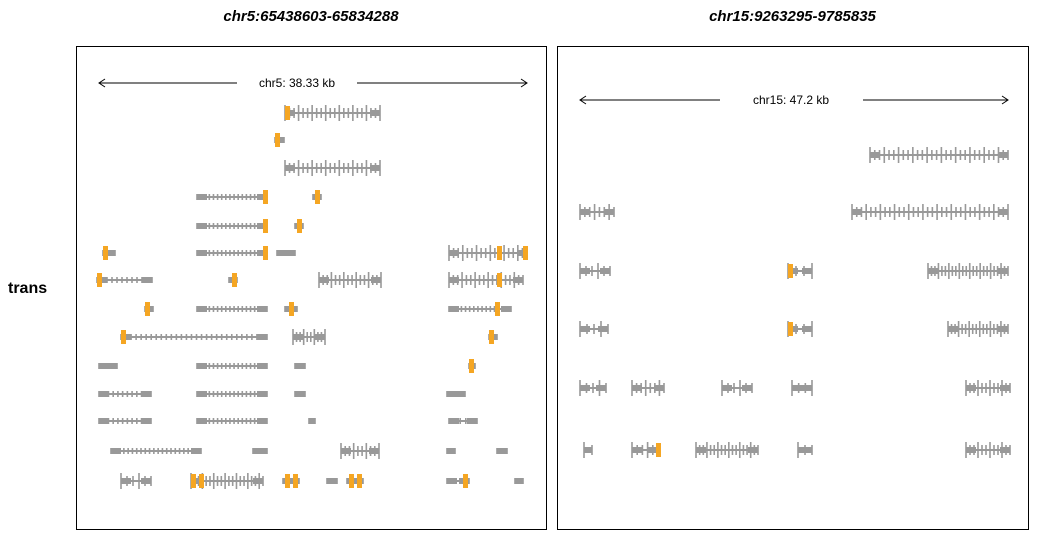 The height and width of the screenshot is (547, 1037). What do you see at coordinates (28, 288) in the screenshot?
I see `row-label: trans` at bounding box center [28, 288].